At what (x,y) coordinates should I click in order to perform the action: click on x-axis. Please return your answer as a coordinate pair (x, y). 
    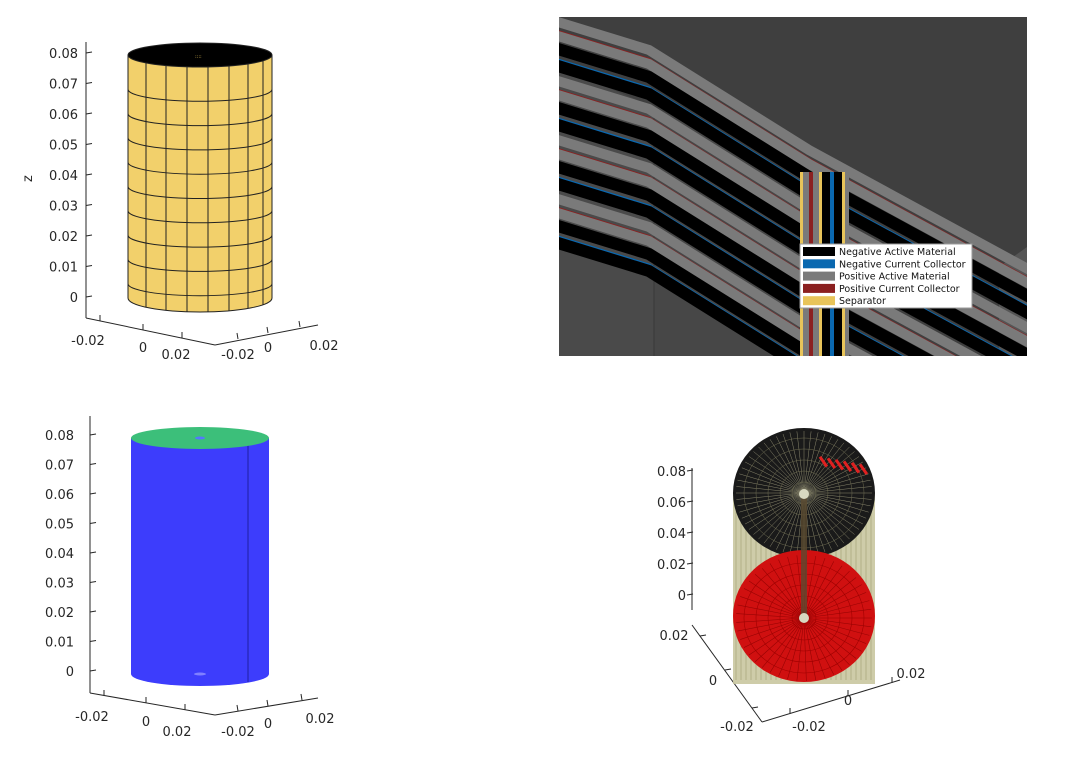
    Looking at the image, I should click on (152, 704).